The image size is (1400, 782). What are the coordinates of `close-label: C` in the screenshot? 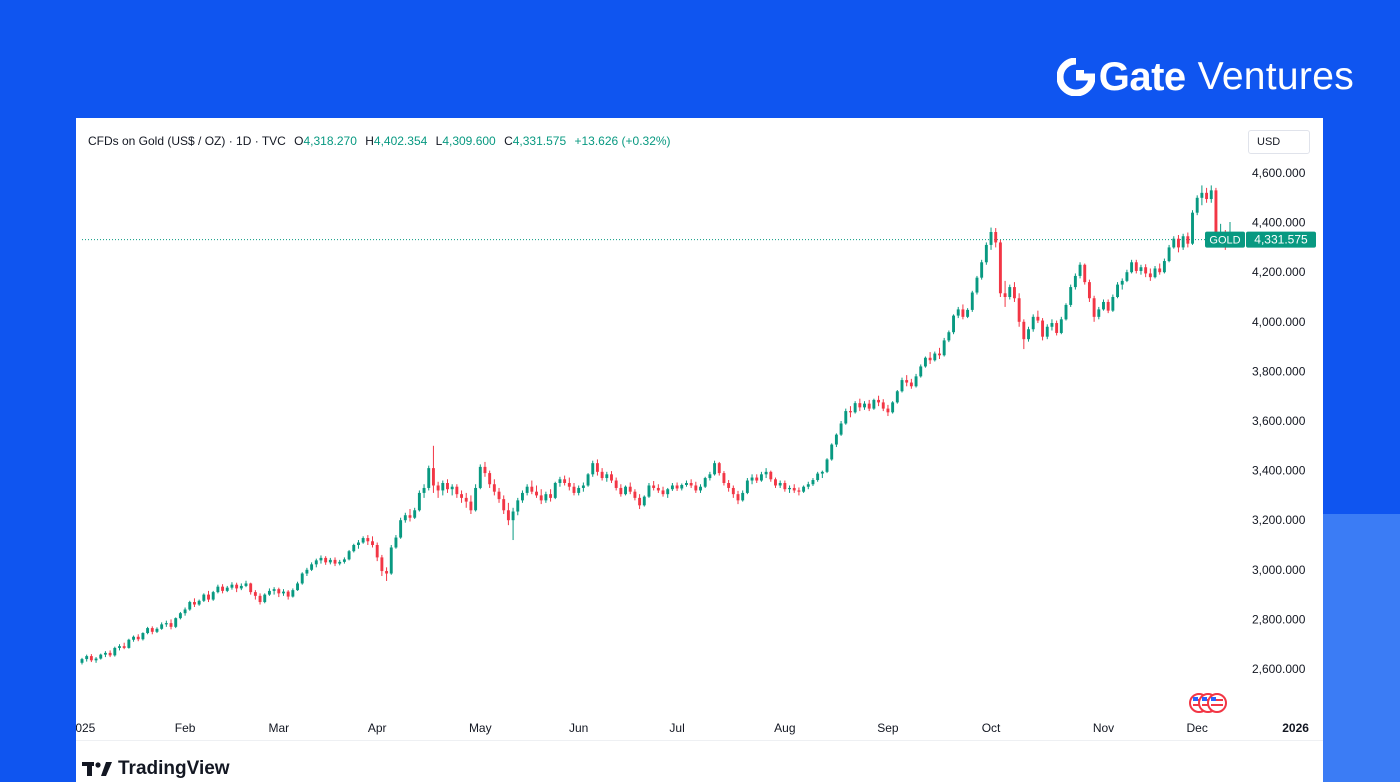 It's located at (508, 141).